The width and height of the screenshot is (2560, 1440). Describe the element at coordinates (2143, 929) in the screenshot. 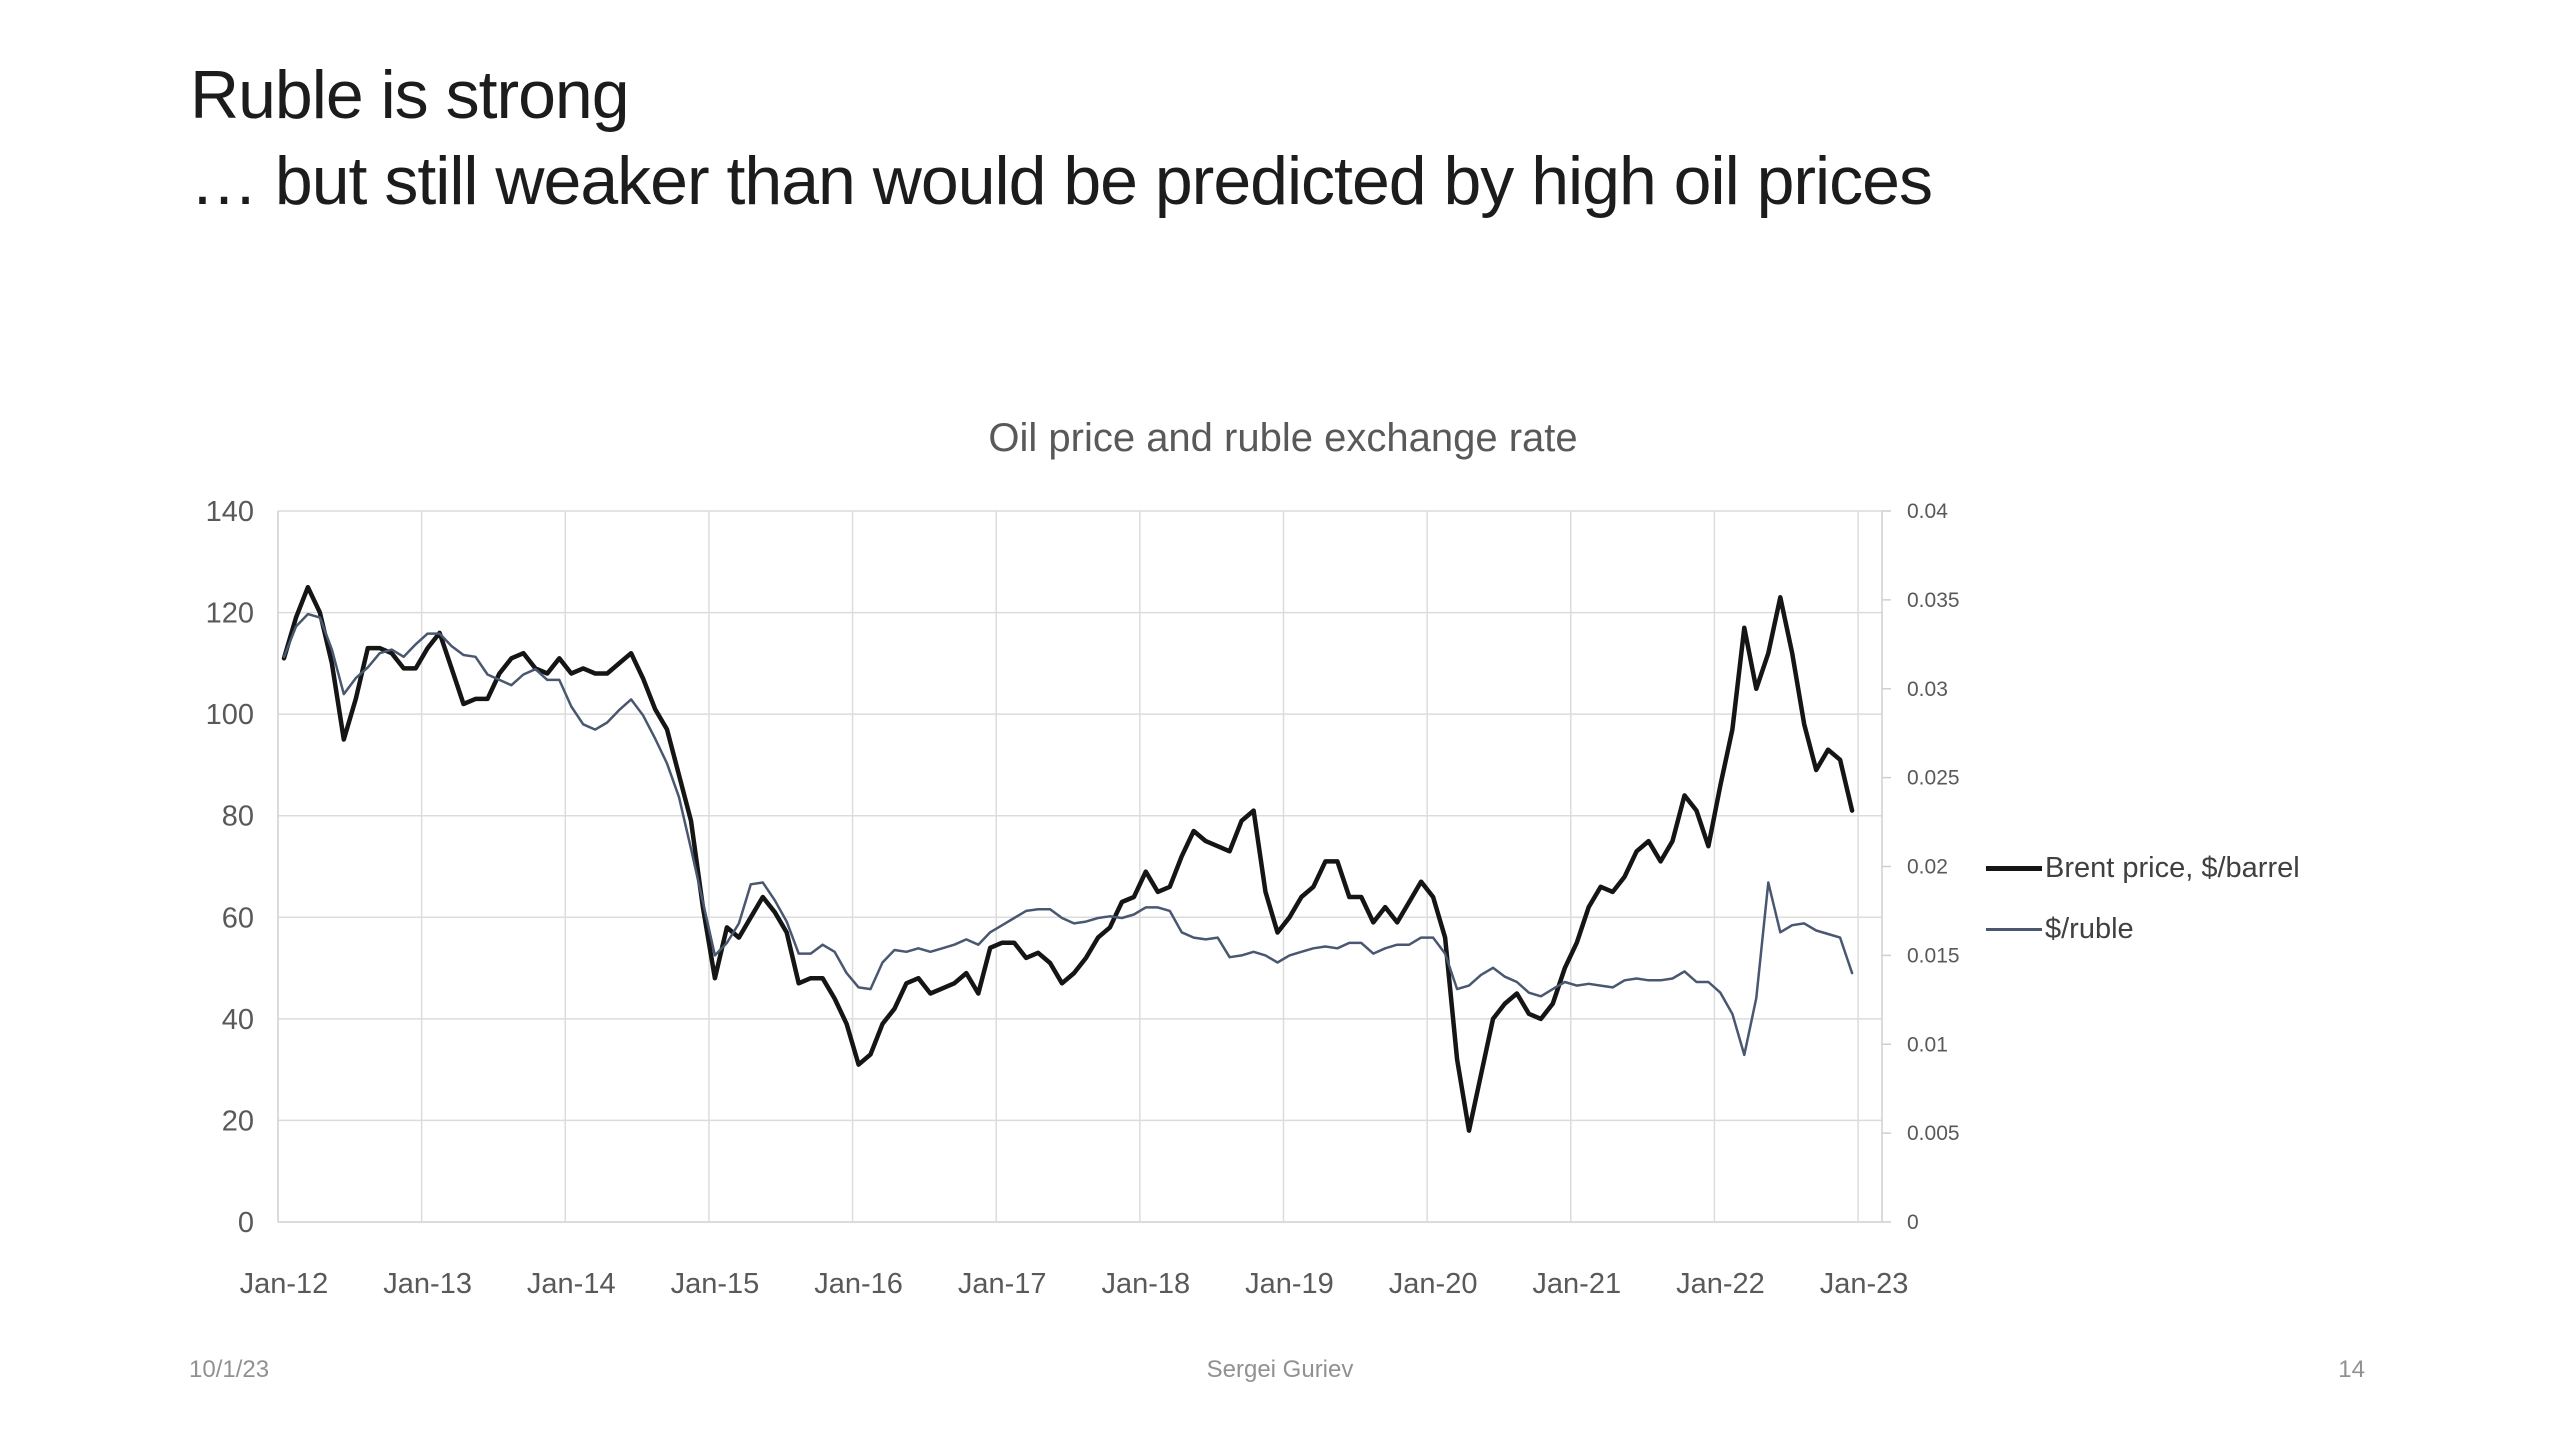

I see `legend-item-ruble: $/ruble` at that location.